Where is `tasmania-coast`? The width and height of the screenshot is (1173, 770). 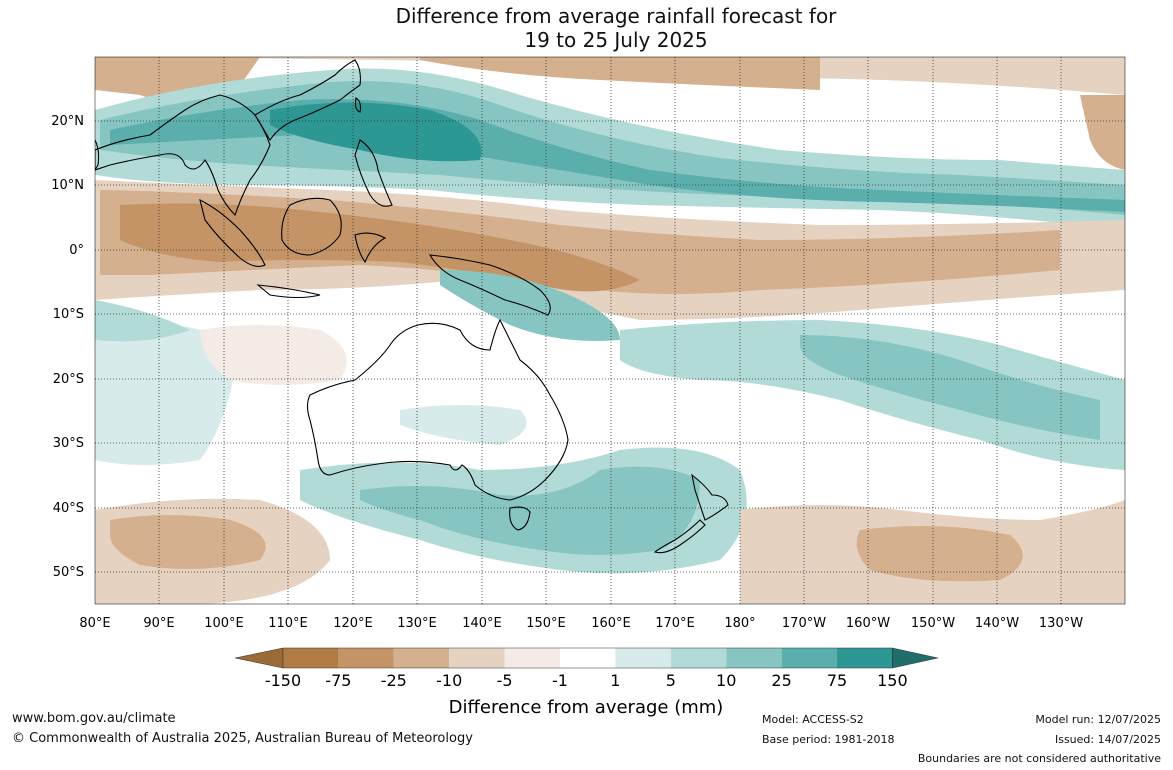 tasmania-coast is located at coordinates (520, 518).